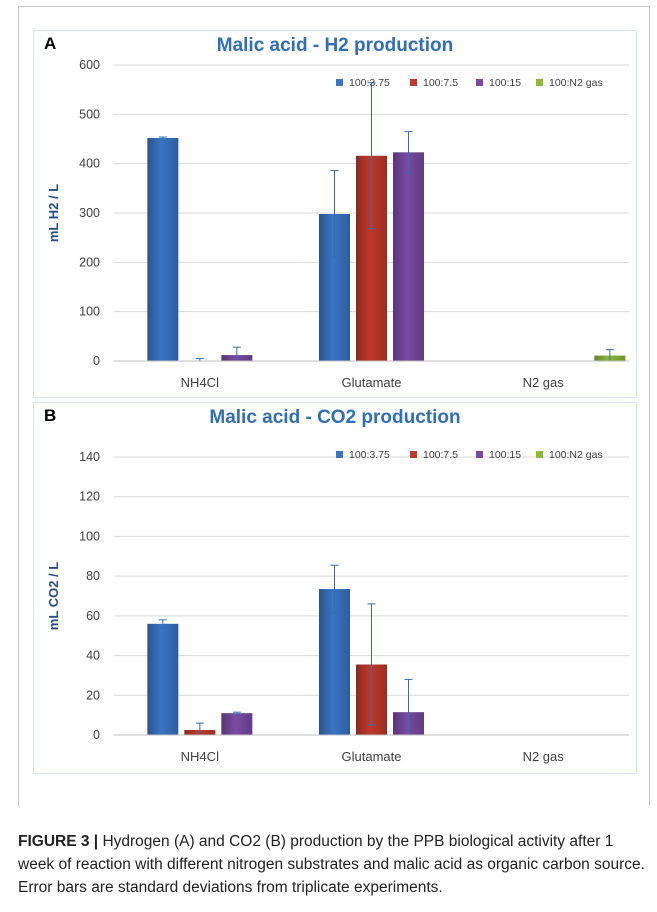 The image size is (657, 912). I want to click on caption-label: FIGURE 3 |, so click(58, 841).